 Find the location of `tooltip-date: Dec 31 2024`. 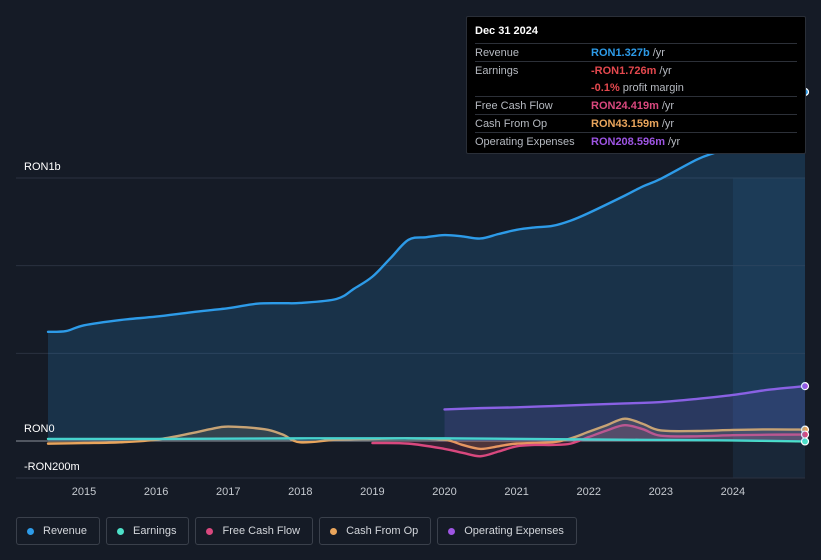

tooltip-date: Dec 31 2024 is located at coordinates (506, 31).